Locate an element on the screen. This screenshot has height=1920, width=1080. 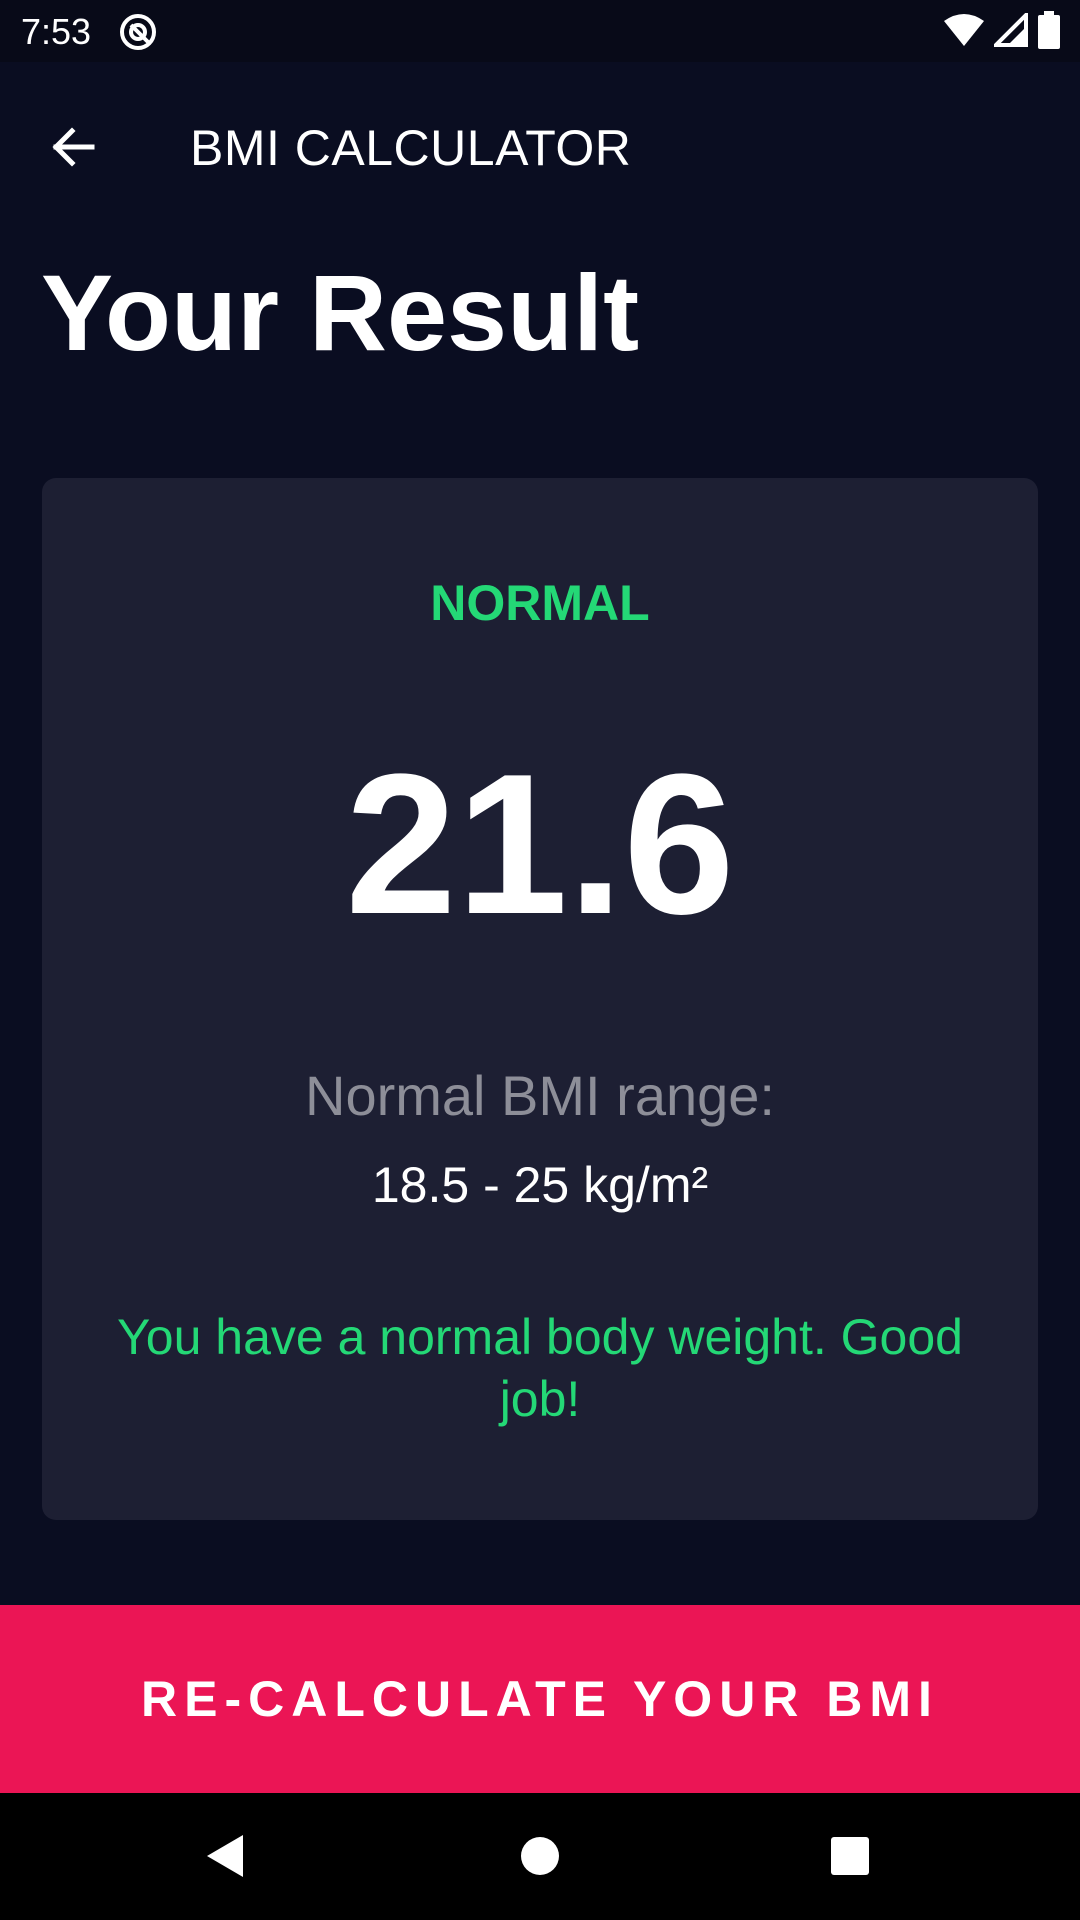
home-circle-icon is located at coordinates (540, 1858).